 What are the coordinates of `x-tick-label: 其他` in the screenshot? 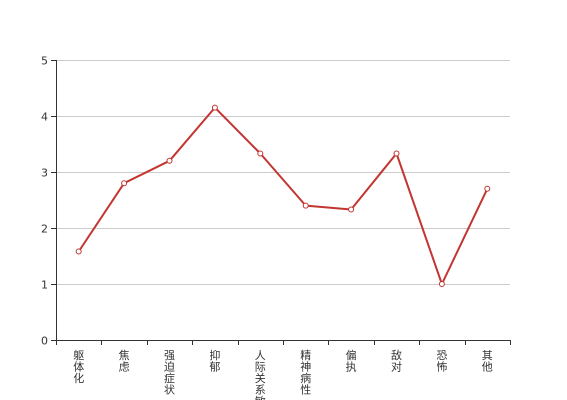 It's located at (487, 361).